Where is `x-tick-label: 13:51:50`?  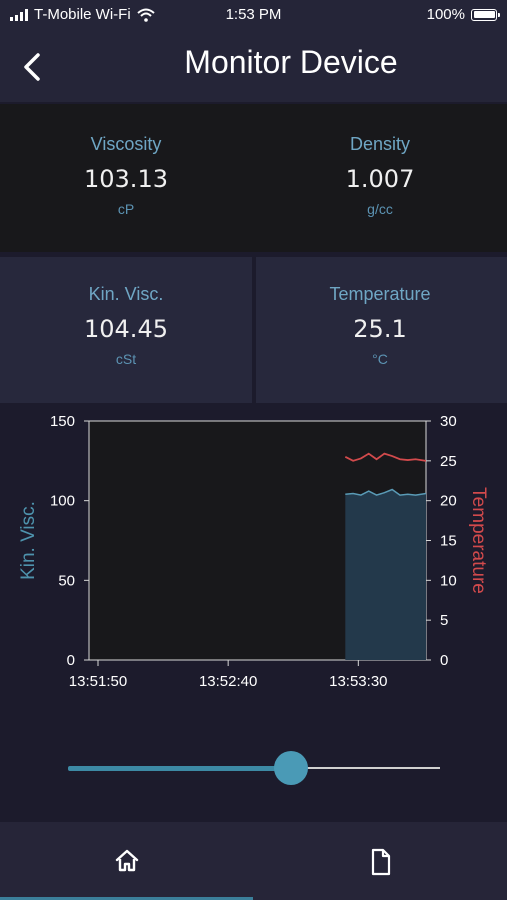
x-tick-label: 13:51:50 is located at coordinates (98, 681).